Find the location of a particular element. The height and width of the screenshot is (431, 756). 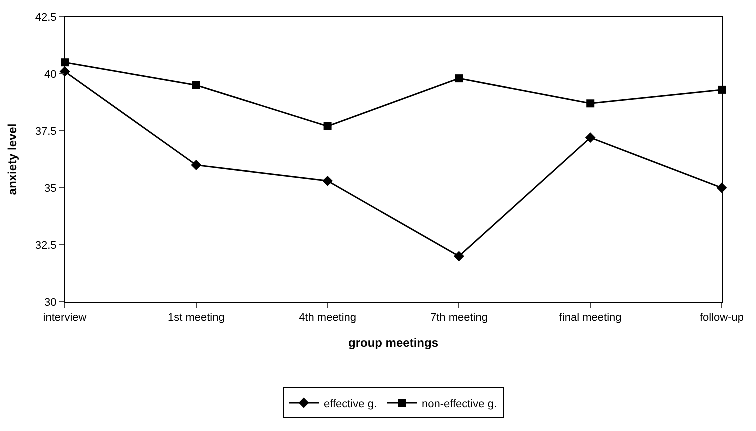

legend-label: non-effective g. is located at coordinates (460, 404).